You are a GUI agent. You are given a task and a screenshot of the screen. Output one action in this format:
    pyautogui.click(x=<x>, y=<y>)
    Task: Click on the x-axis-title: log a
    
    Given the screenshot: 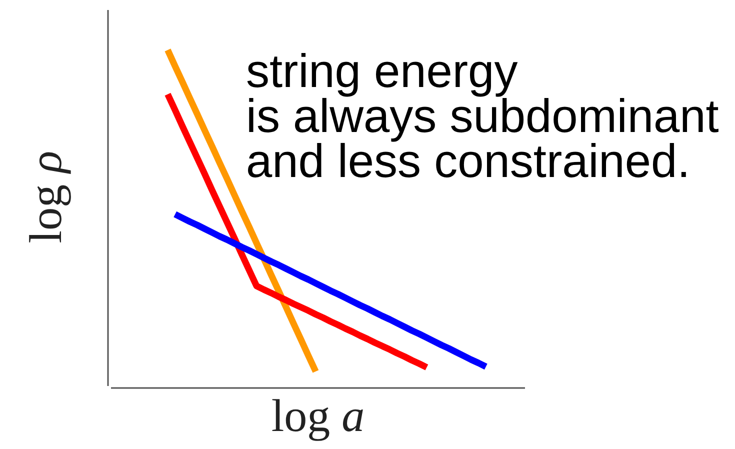 What is the action you would take?
    pyautogui.click(x=318, y=415)
    